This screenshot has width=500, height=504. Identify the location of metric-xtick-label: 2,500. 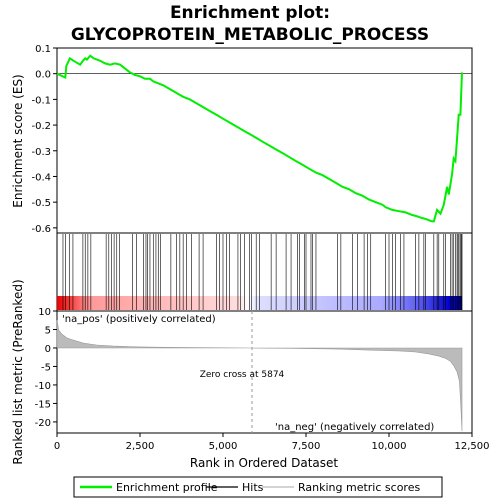
(140, 446).